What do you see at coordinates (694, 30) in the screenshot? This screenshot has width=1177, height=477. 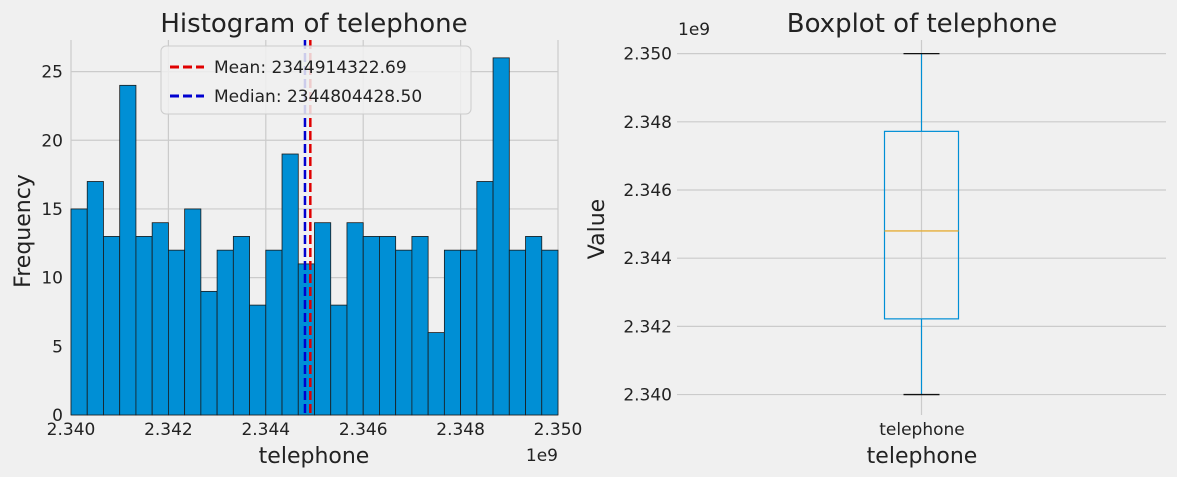 I see `boxplot-y-offset: 1e9` at bounding box center [694, 30].